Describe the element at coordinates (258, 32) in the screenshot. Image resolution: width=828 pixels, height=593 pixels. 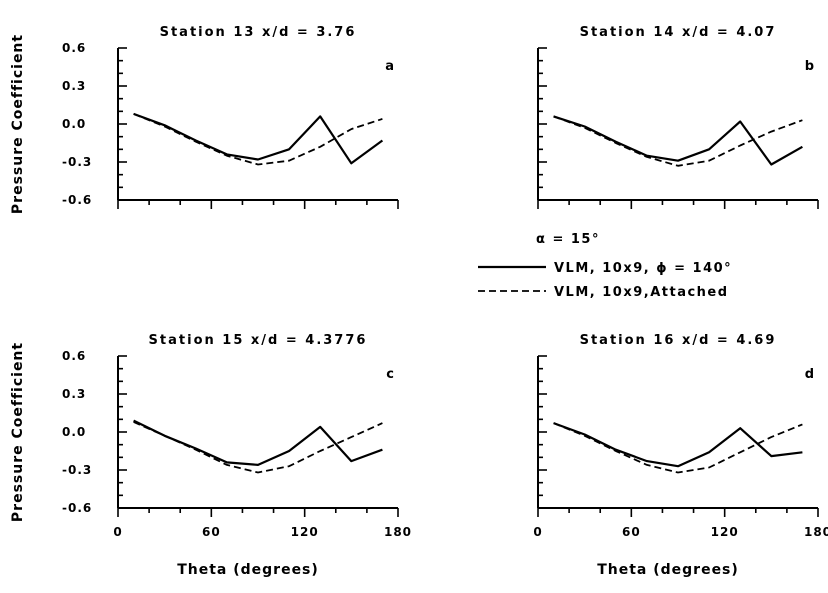
I see `panel-title: Station 13 x/d = 3.76` at that location.